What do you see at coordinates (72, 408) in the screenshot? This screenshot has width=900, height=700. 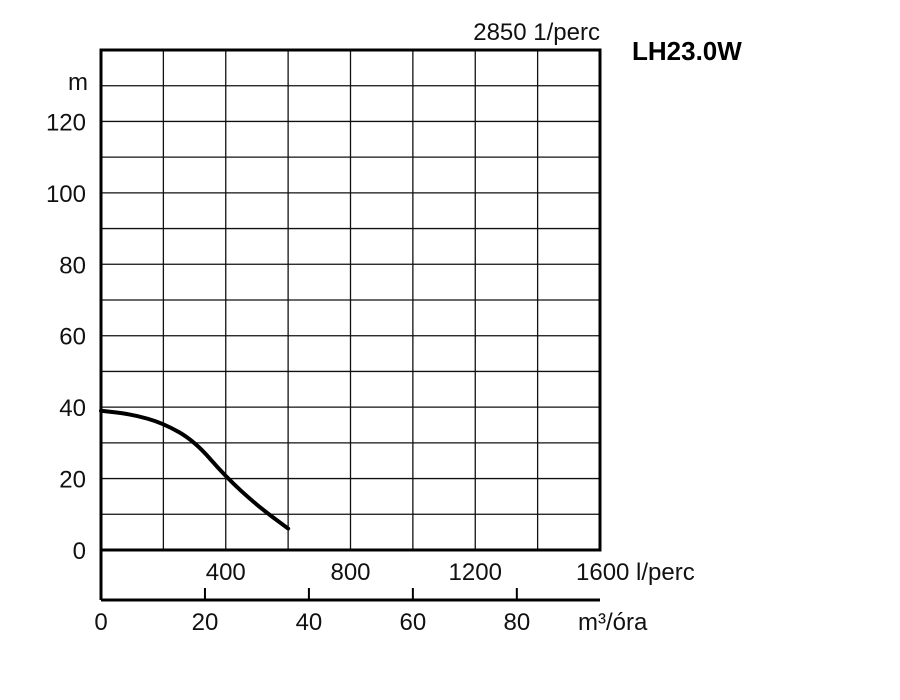 I see `y-tick-label: 40` at bounding box center [72, 408].